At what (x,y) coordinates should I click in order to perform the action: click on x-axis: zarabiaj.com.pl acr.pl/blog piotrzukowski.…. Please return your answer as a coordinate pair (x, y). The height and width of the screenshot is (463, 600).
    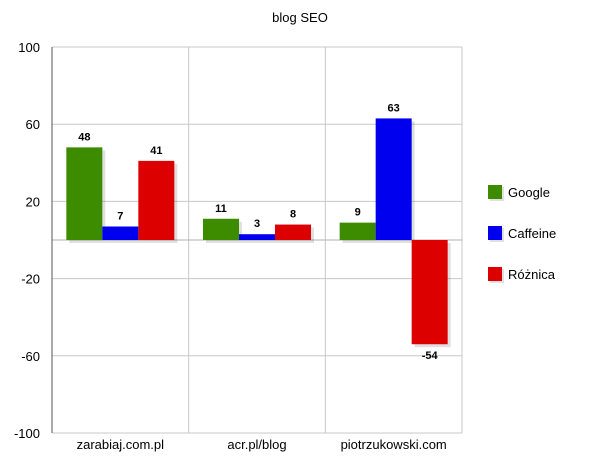
    Looking at the image, I should click on (262, 444).